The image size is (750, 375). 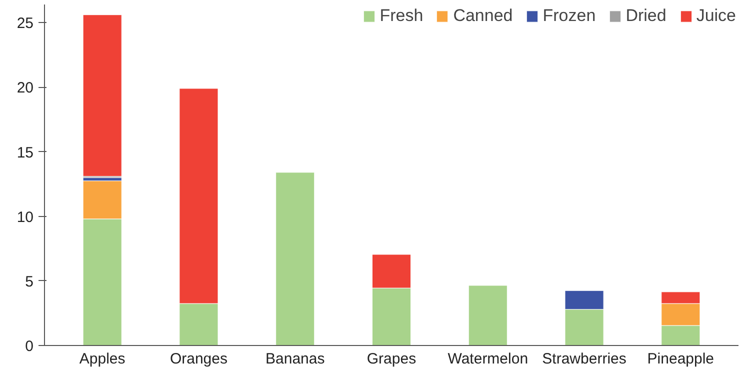 I want to click on y-tick-label: 25, so click(x=25, y=23).